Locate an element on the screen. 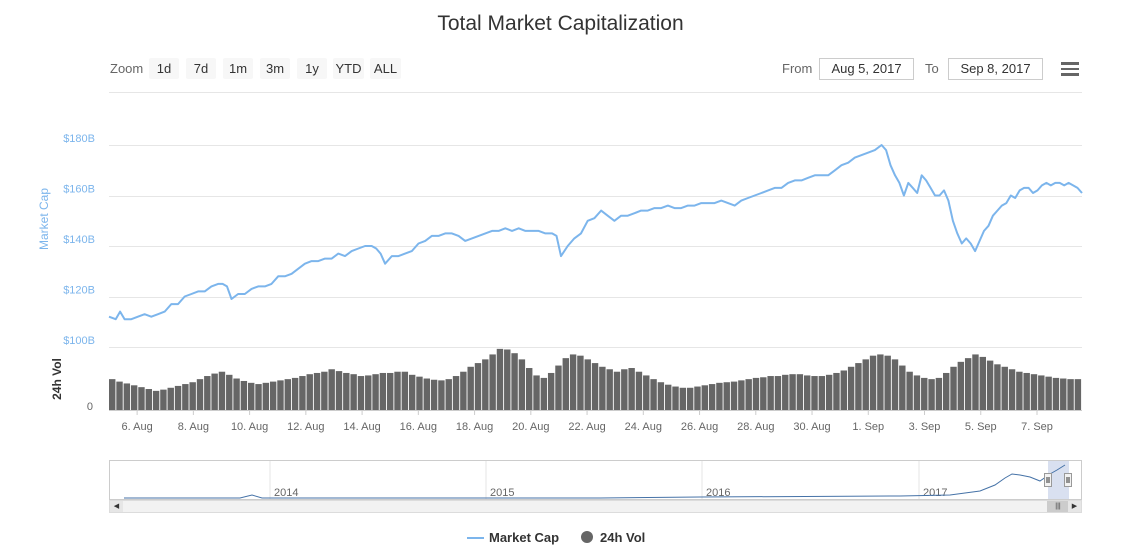 The height and width of the screenshot is (545, 1121). zoom-1y-button: 1y is located at coordinates (312, 68).